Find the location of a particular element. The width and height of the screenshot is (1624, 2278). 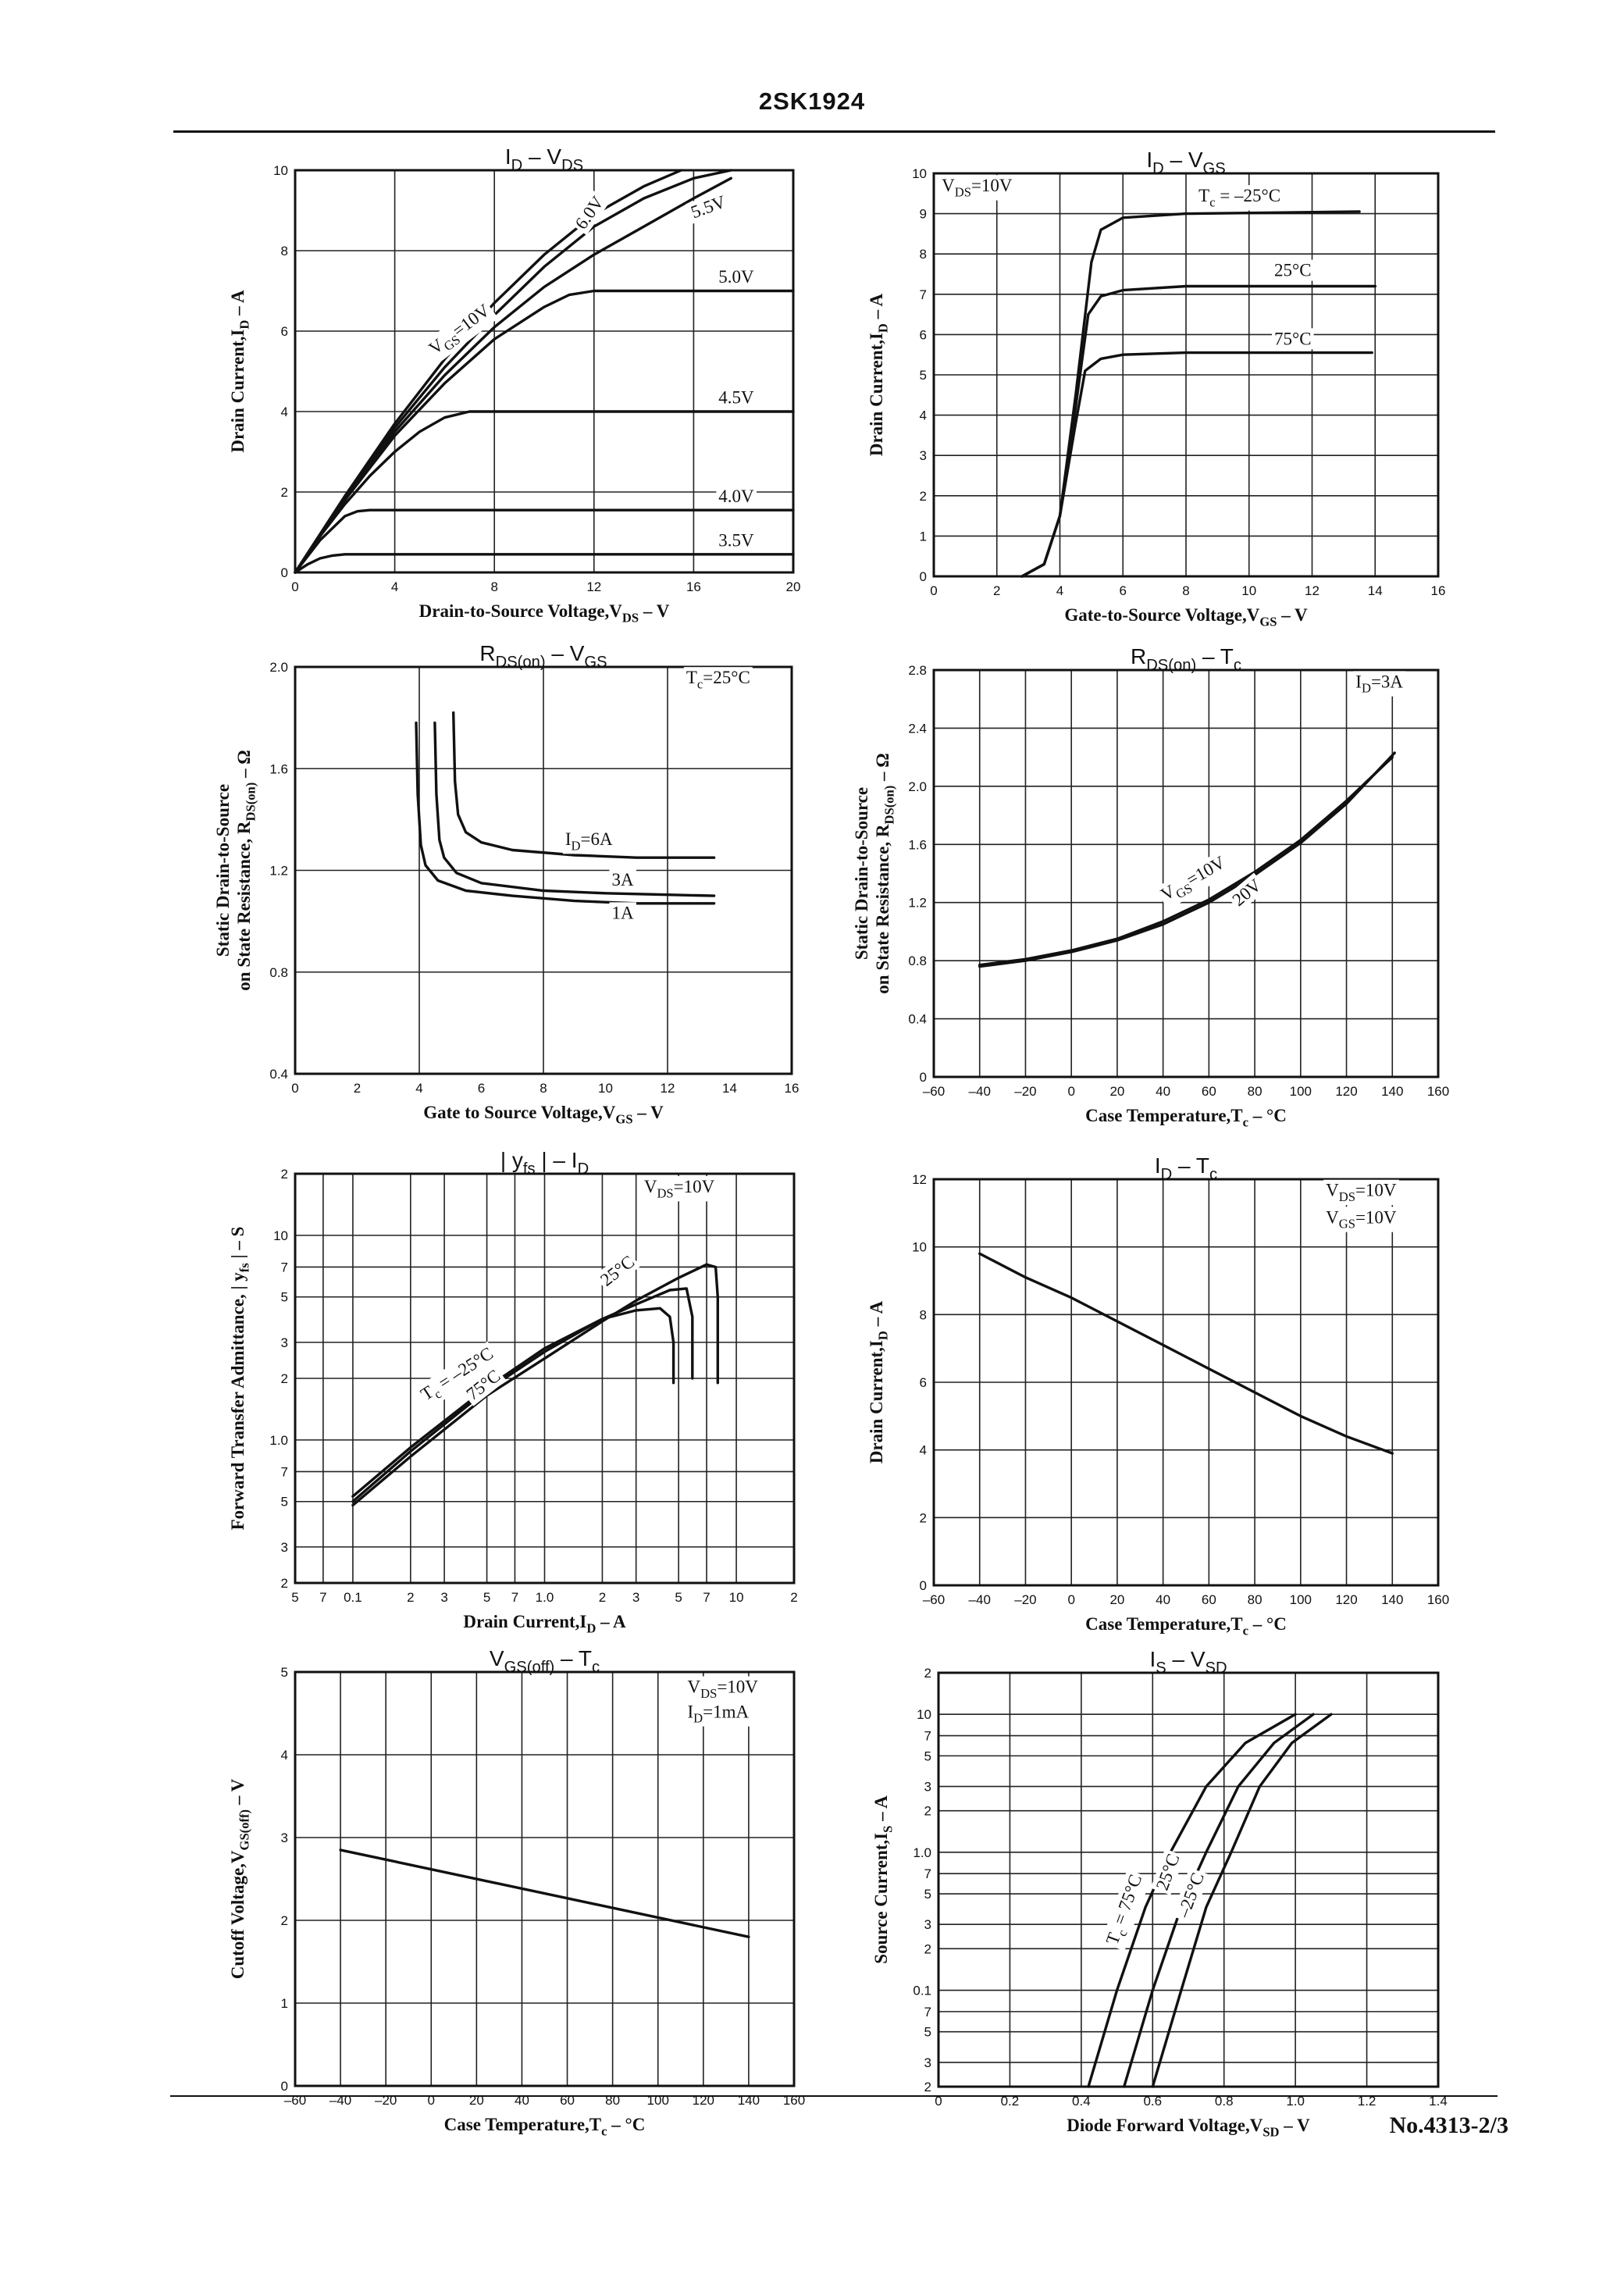

x-tick-label: –60 is located at coordinates (934, 1599).